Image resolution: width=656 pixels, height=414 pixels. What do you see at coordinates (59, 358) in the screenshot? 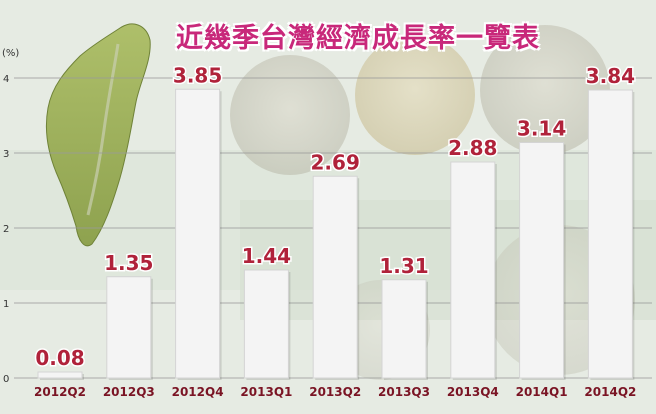
I see `value-label: 0.08` at bounding box center [59, 358].